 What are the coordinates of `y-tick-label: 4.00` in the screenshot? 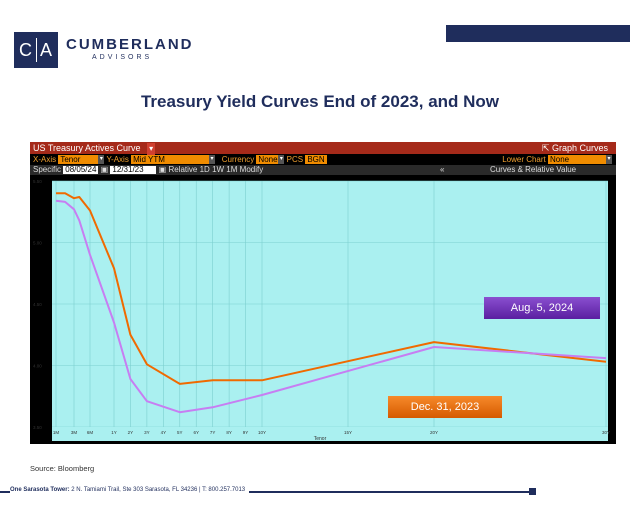 It's located at (37, 366).